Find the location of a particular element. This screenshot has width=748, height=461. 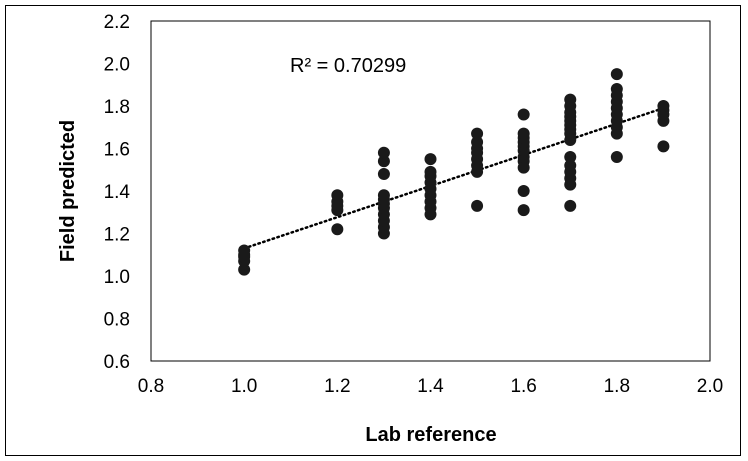

x-tick-label: 0.8 is located at coordinates (151, 386).